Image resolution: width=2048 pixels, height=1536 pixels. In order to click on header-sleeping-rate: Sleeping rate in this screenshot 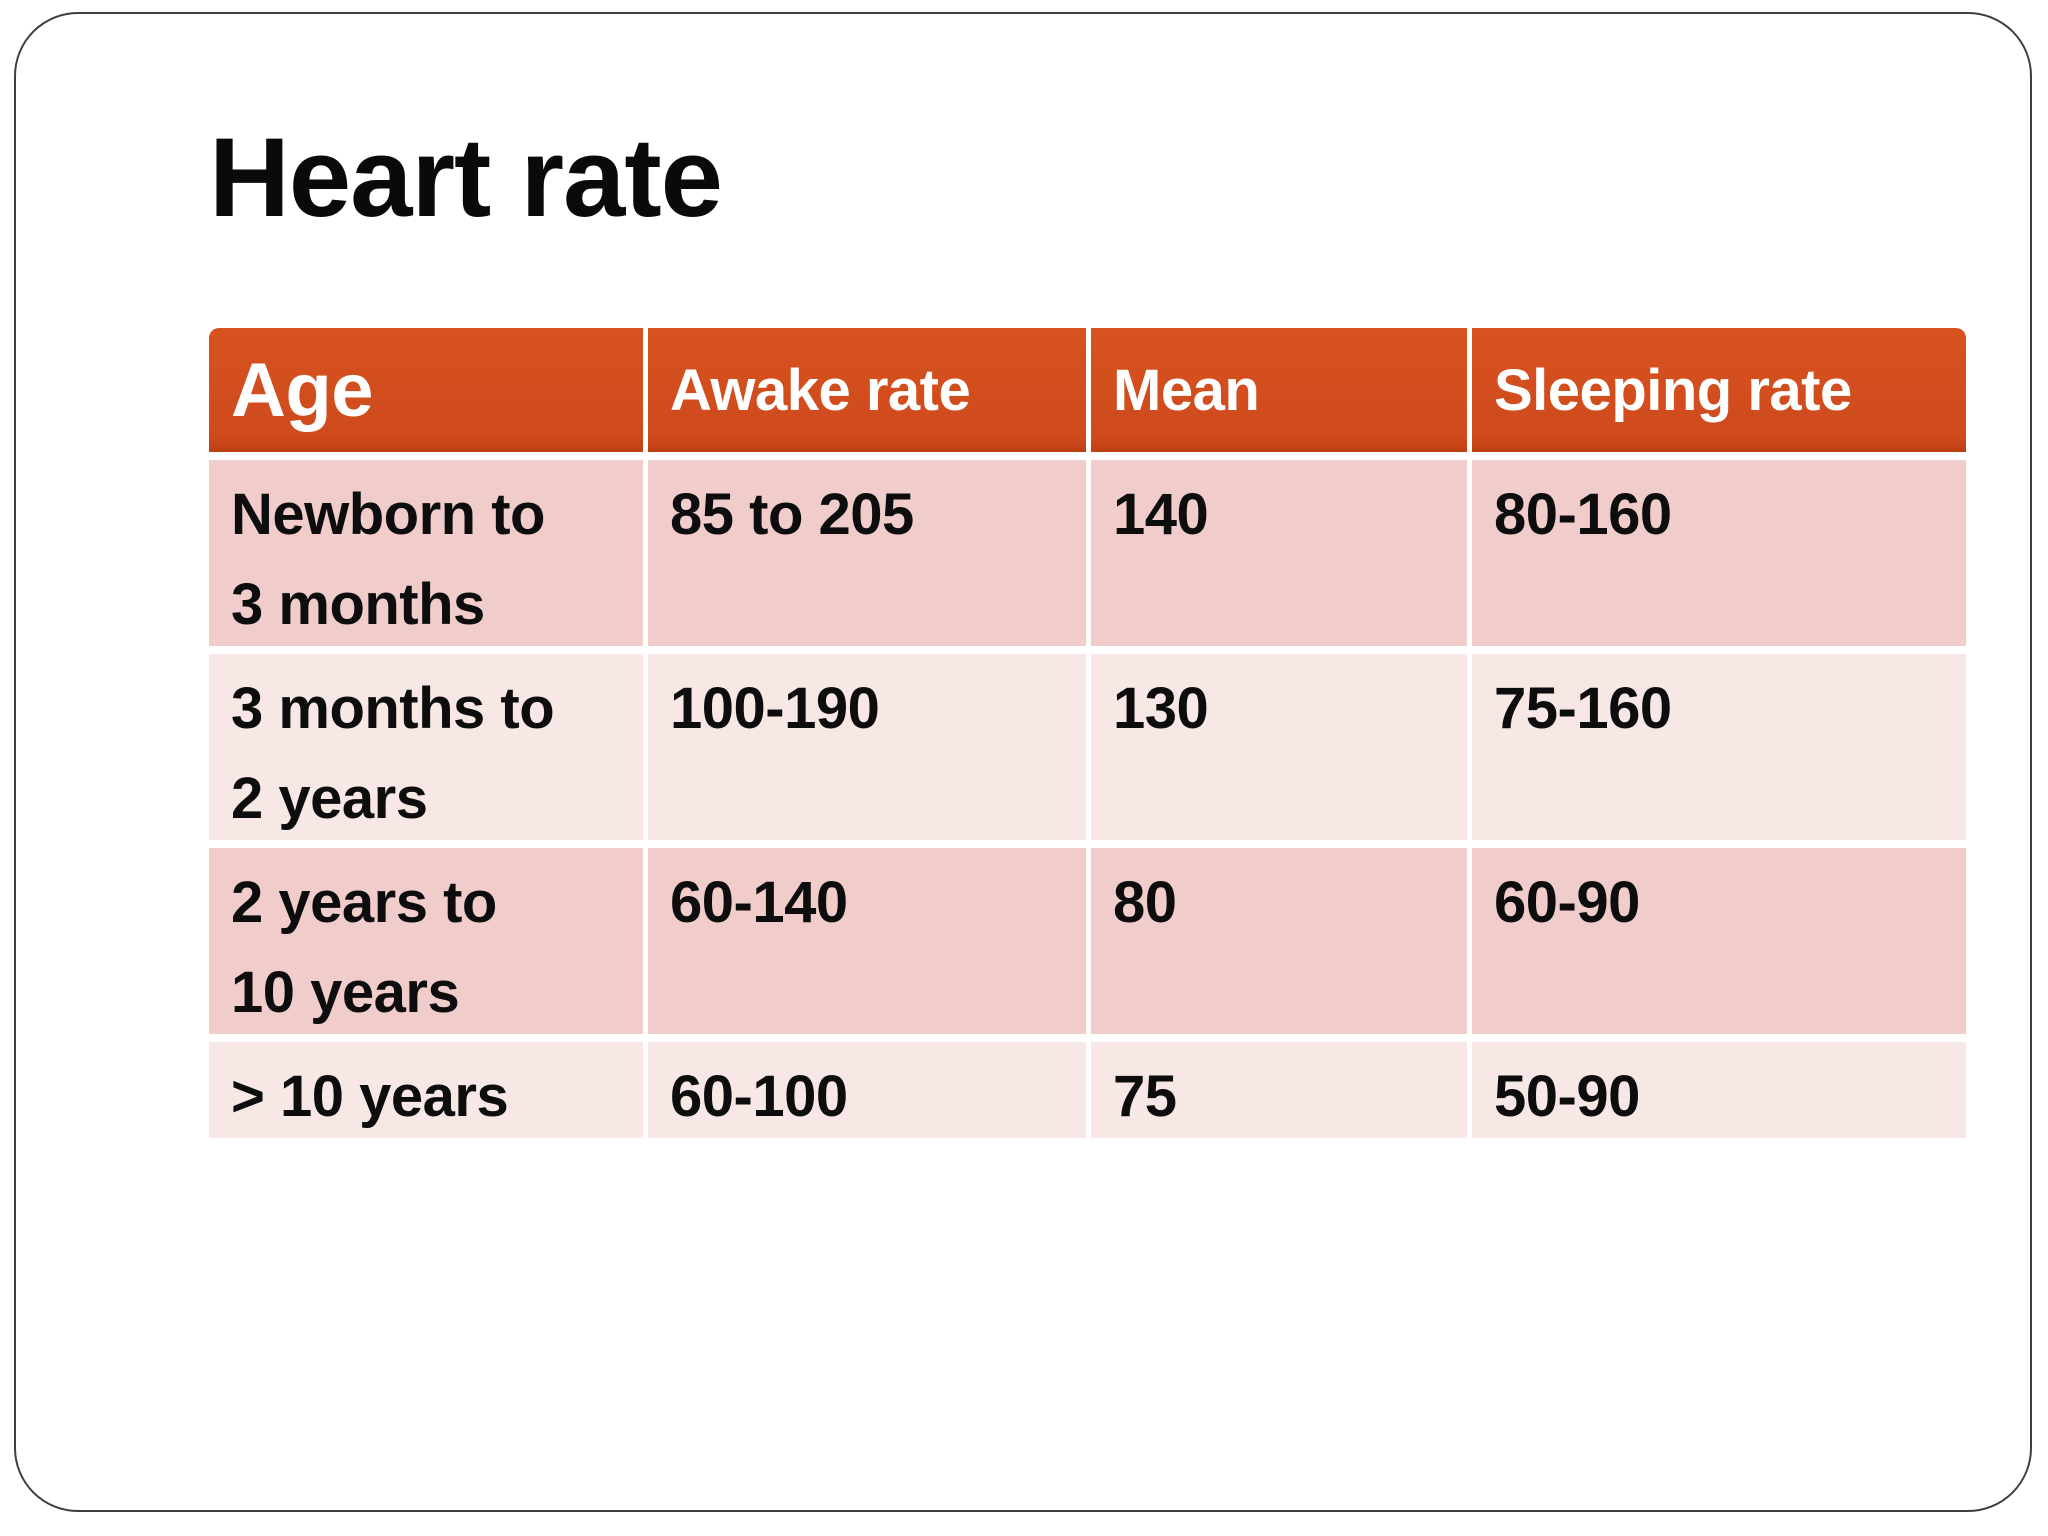, I will do `click(1719, 390)`.